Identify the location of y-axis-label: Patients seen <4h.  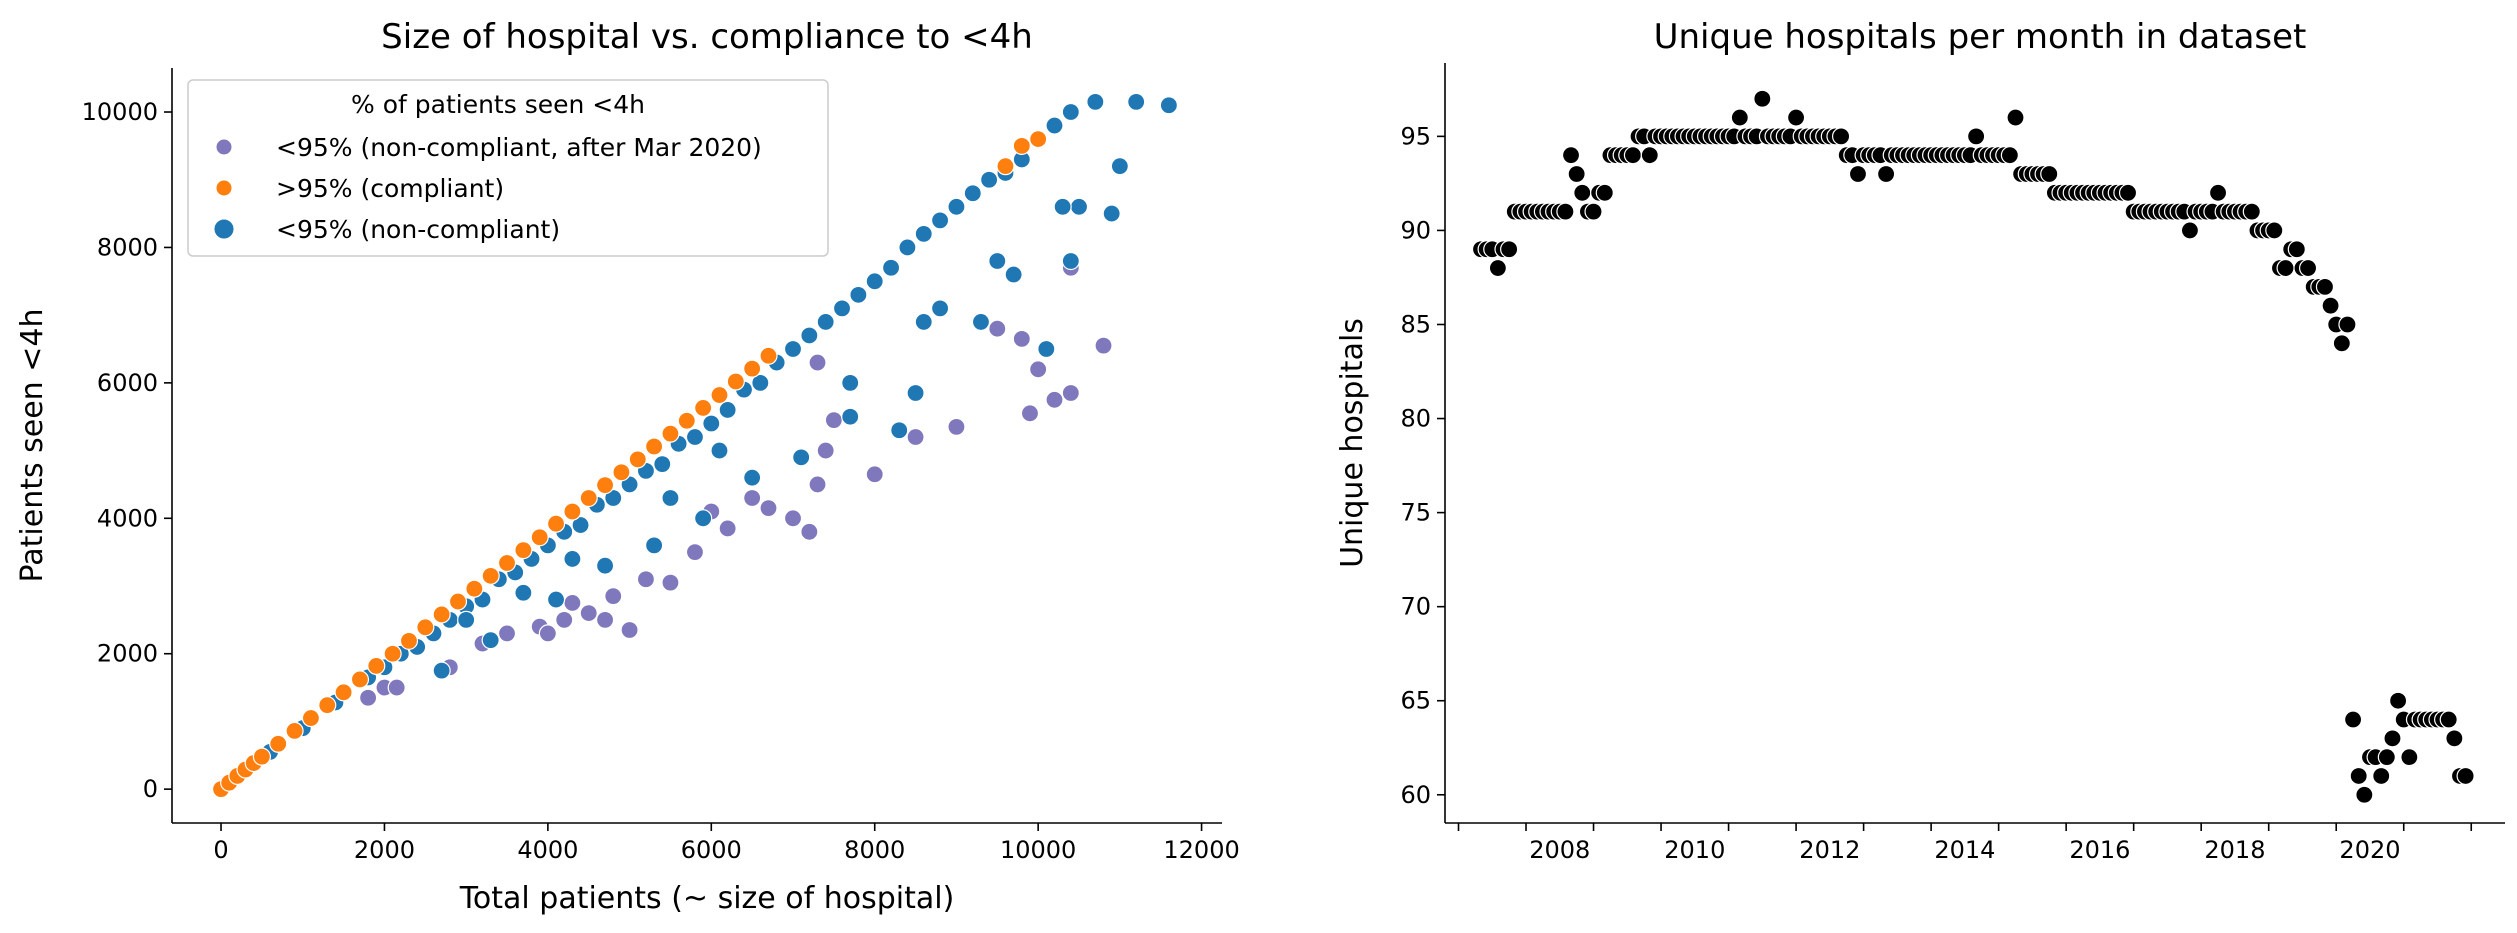
(32, 446).